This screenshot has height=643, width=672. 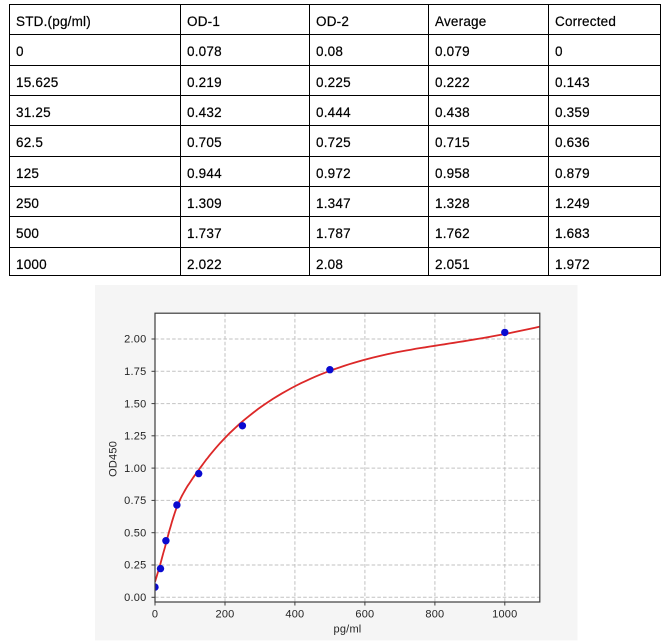 I want to click on svg-text: 800, so click(x=434, y=614).